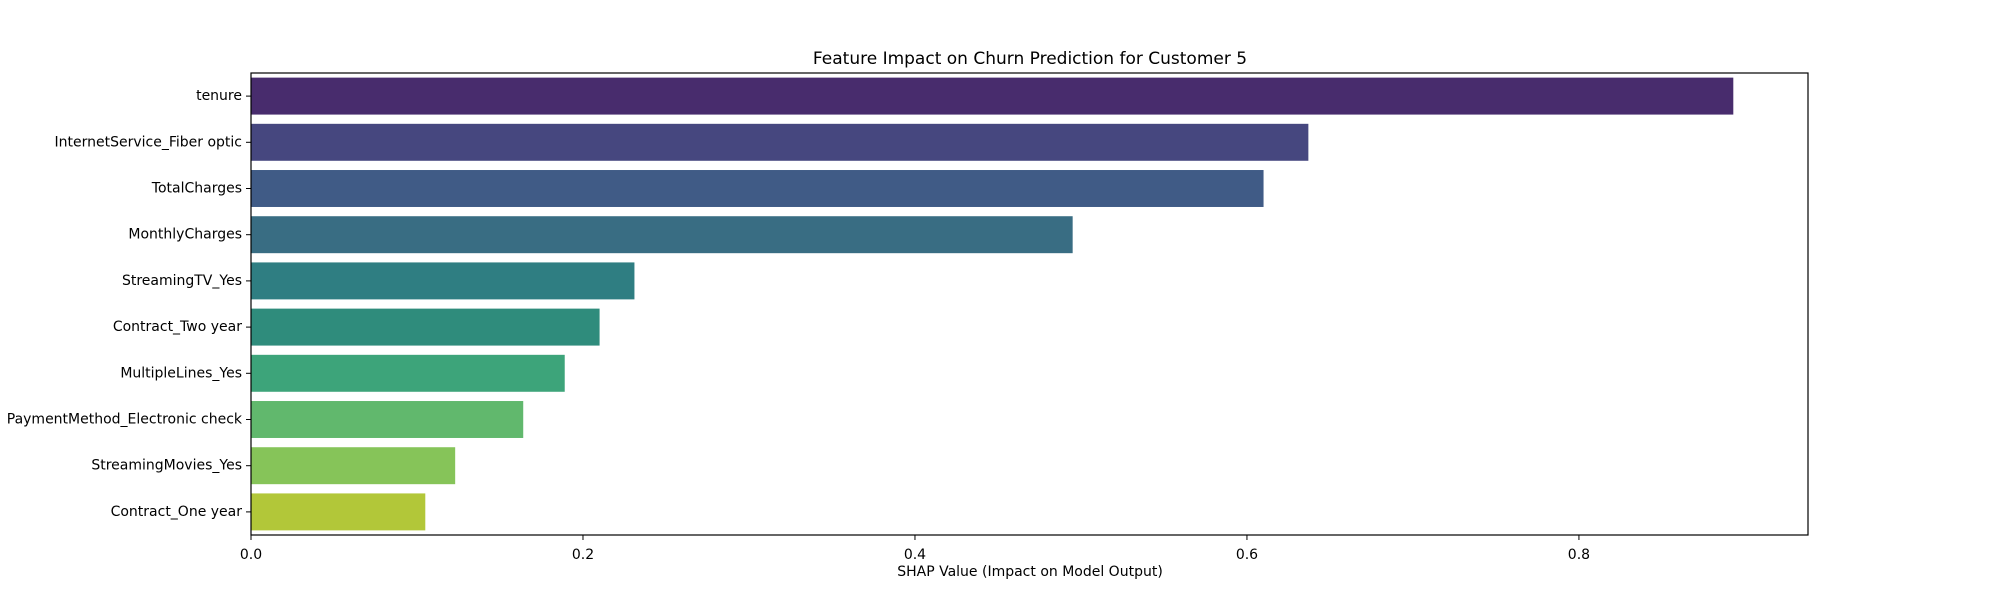 This screenshot has height=604, width=2000. What do you see at coordinates (219, 96) in the screenshot?
I see `y-tick-label: tenure` at bounding box center [219, 96].